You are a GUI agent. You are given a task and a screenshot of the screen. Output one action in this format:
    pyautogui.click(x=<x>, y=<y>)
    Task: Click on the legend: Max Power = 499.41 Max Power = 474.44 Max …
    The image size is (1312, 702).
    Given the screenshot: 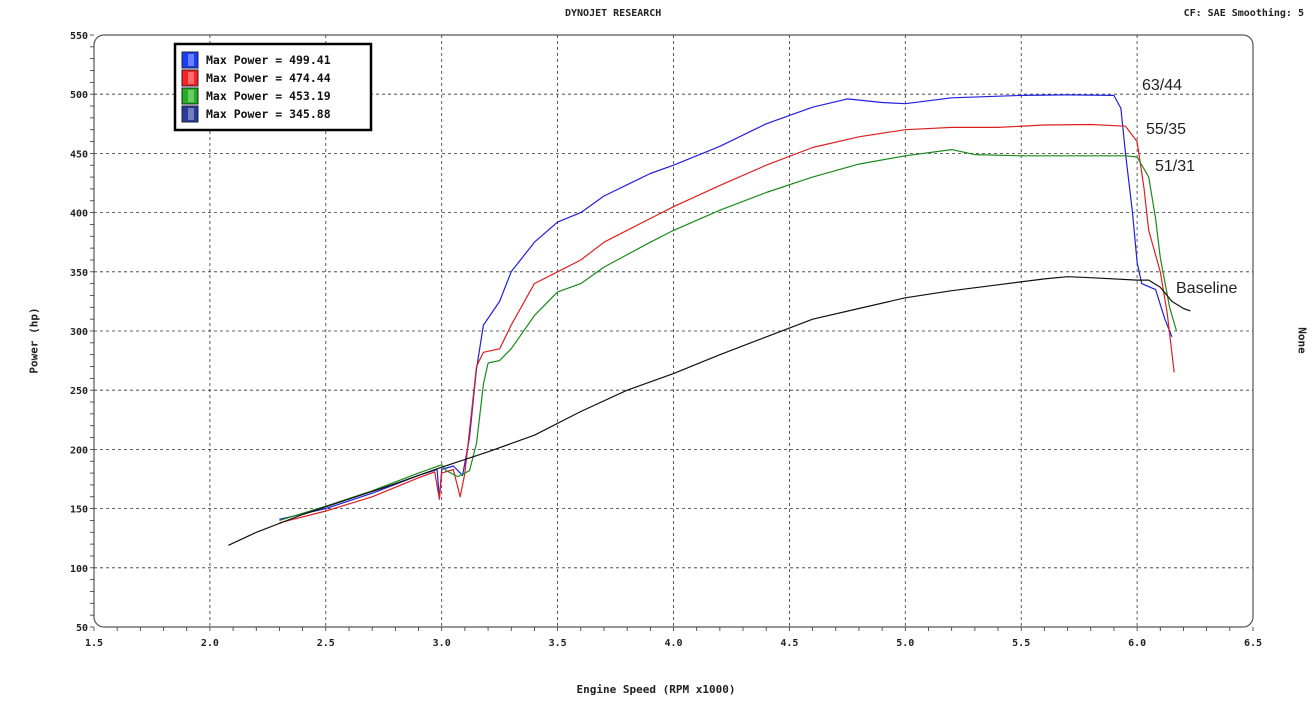 What is the action you would take?
    pyautogui.click(x=273, y=87)
    